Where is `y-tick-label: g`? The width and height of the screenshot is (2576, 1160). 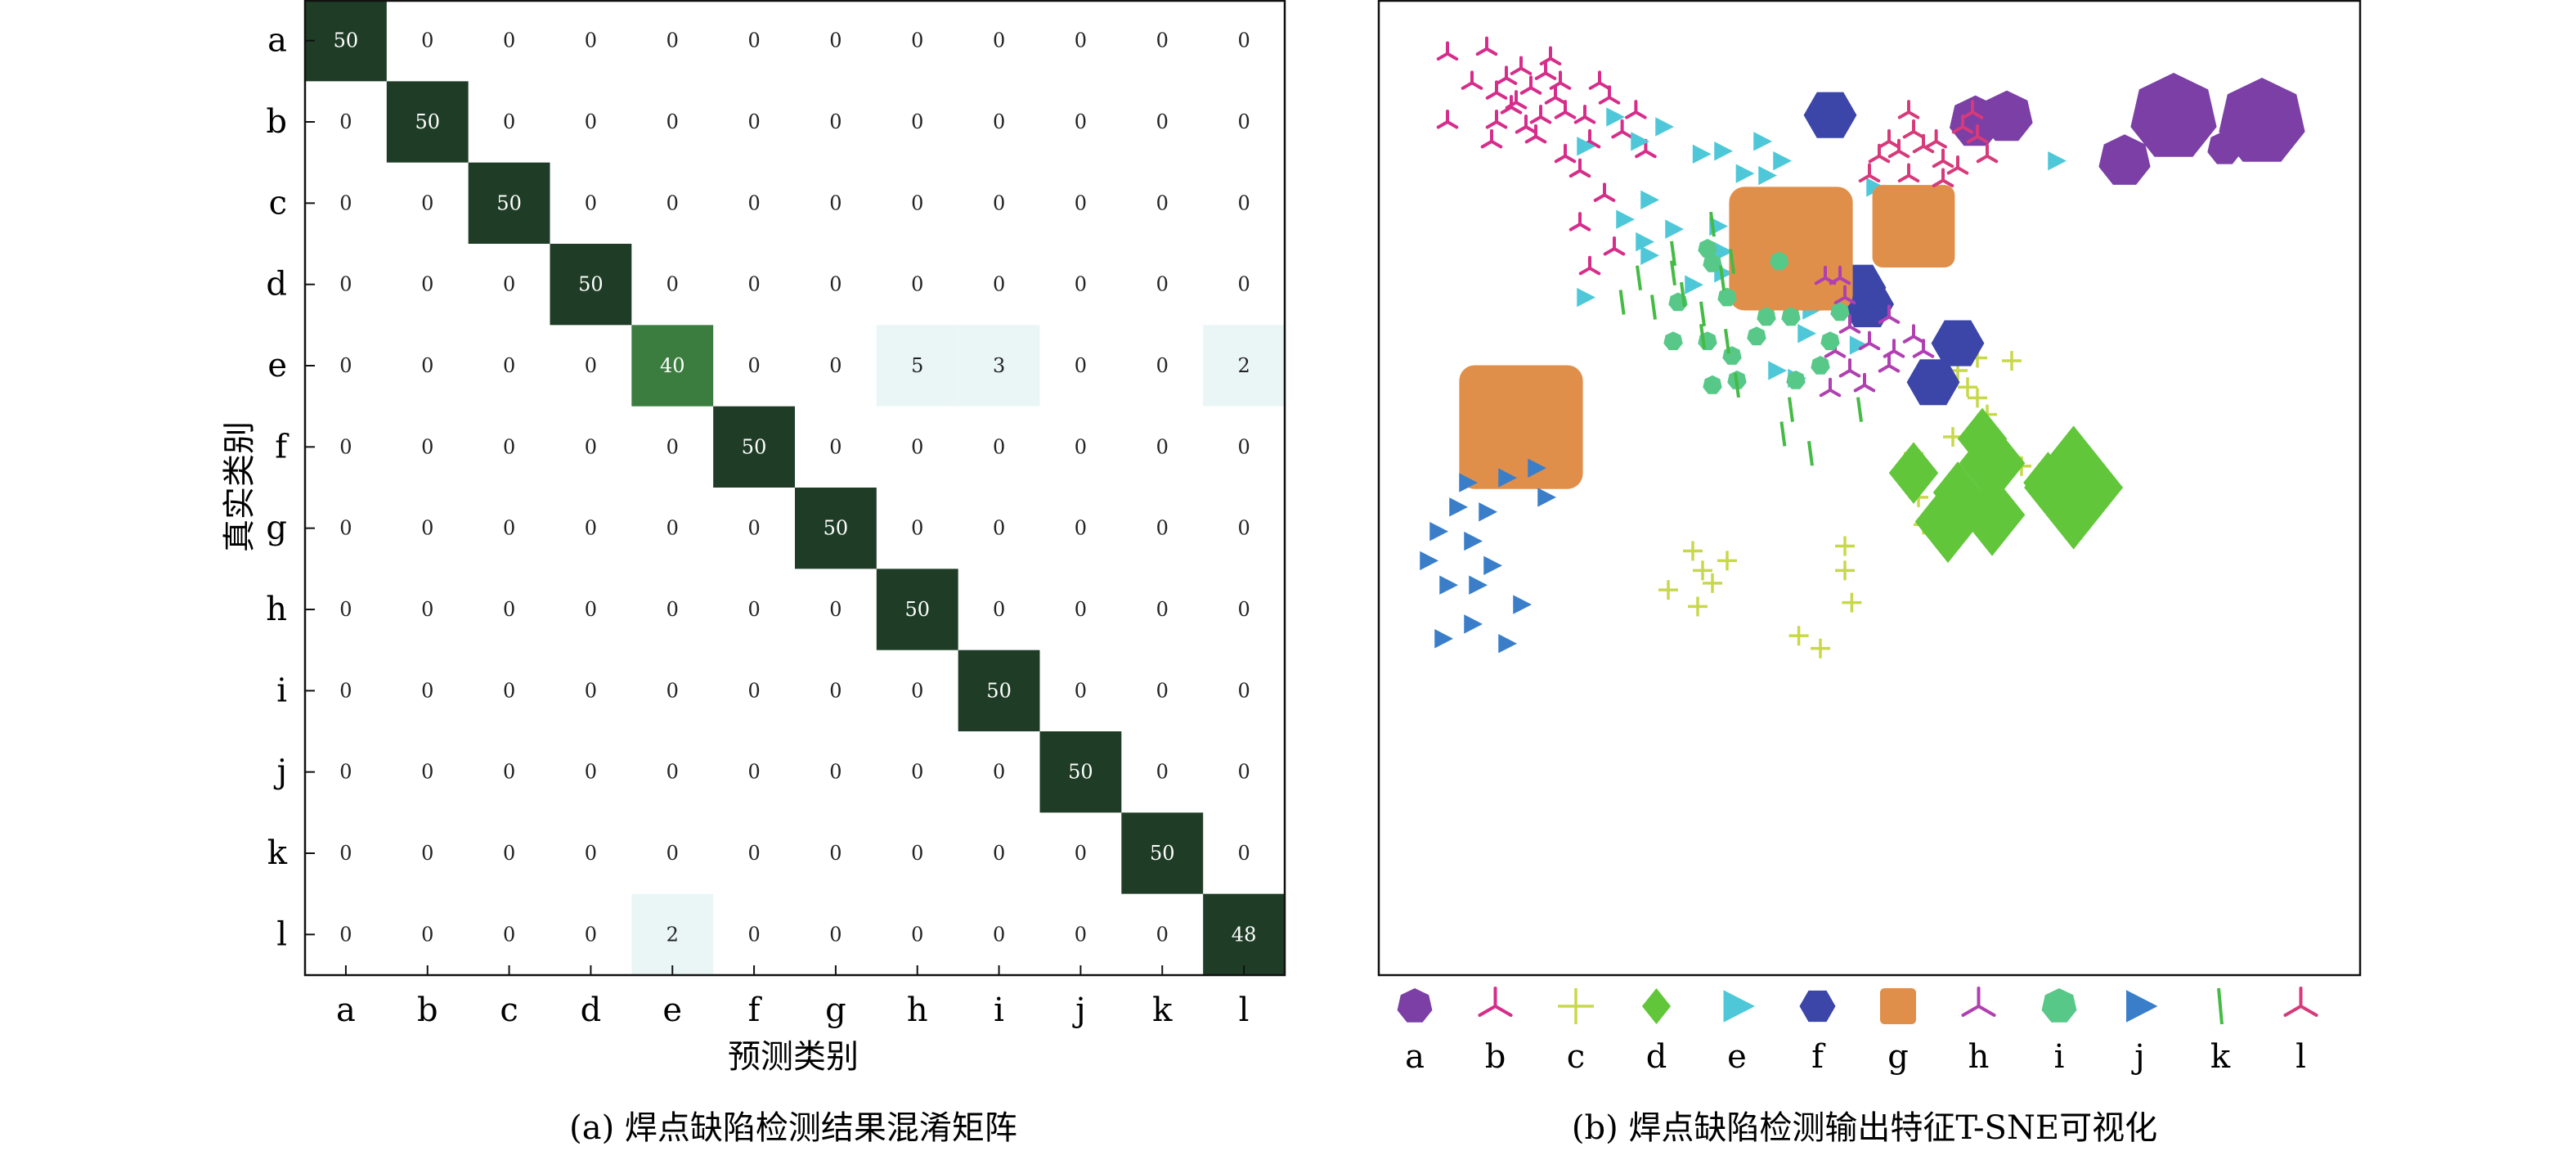 y-tick-label: g is located at coordinates (276, 528).